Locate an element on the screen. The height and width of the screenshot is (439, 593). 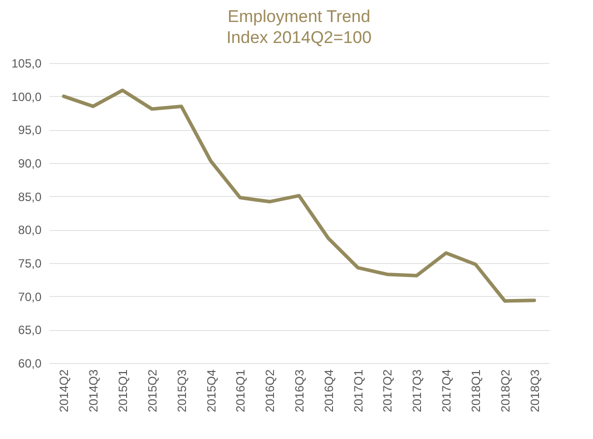
chart-title: Employment Trend is located at coordinates (299, 16).